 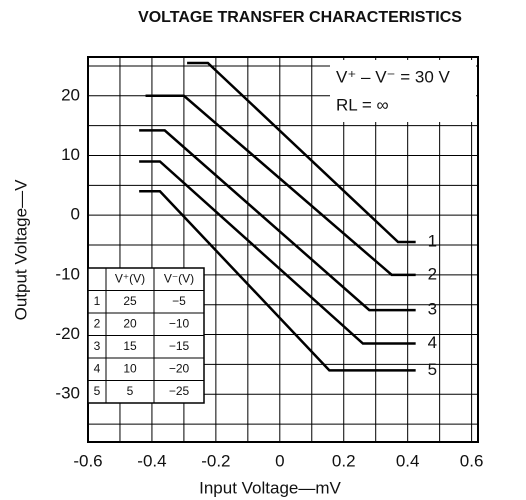 What do you see at coordinates (130, 278) in the screenshot?
I see `table-header: V⁺(V)` at bounding box center [130, 278].